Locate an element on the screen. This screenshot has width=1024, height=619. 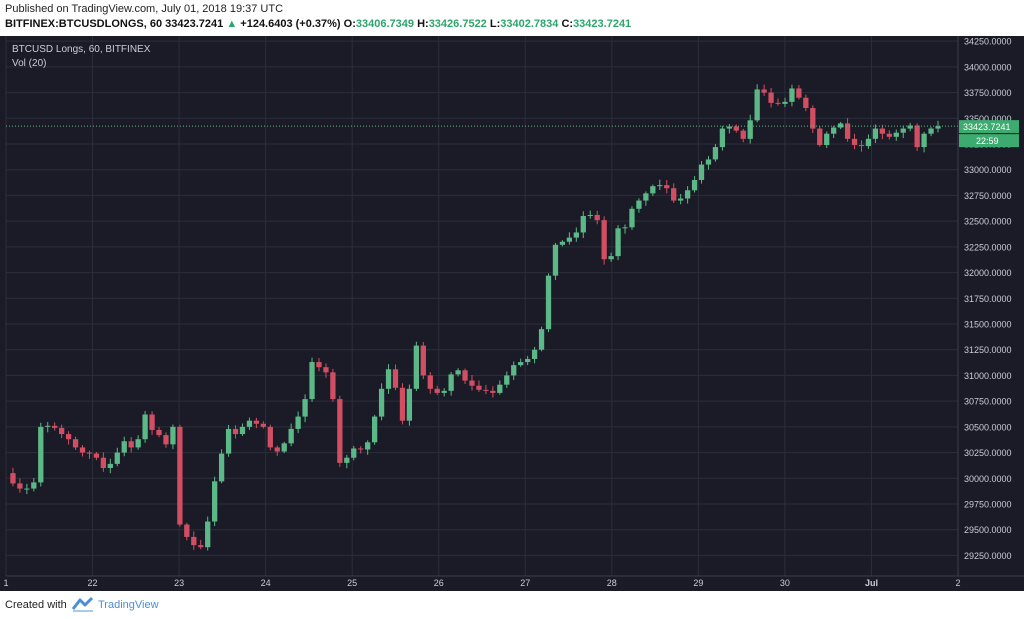
tradingview-logo-icon is located at coordinates (82, 606).